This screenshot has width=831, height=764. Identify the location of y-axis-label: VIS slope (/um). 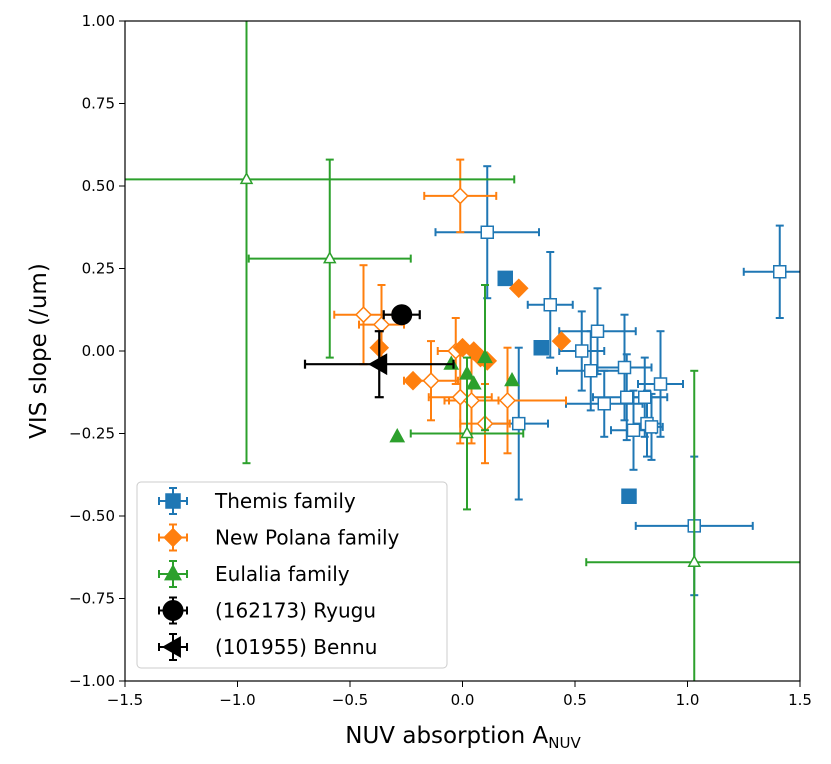
(39, 351).